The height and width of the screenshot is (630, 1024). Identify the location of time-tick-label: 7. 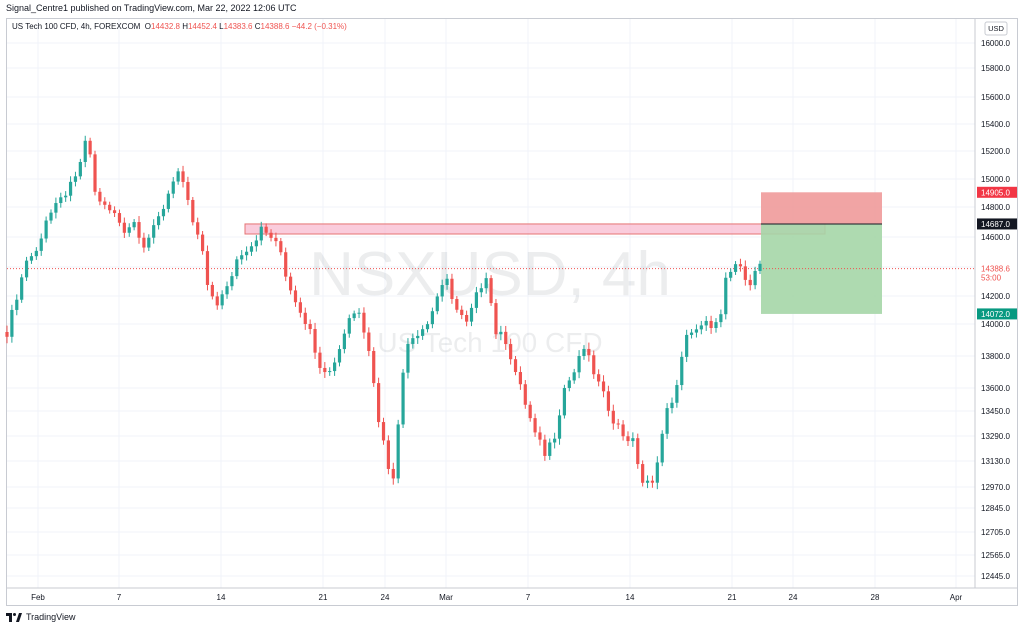
(119, 597).